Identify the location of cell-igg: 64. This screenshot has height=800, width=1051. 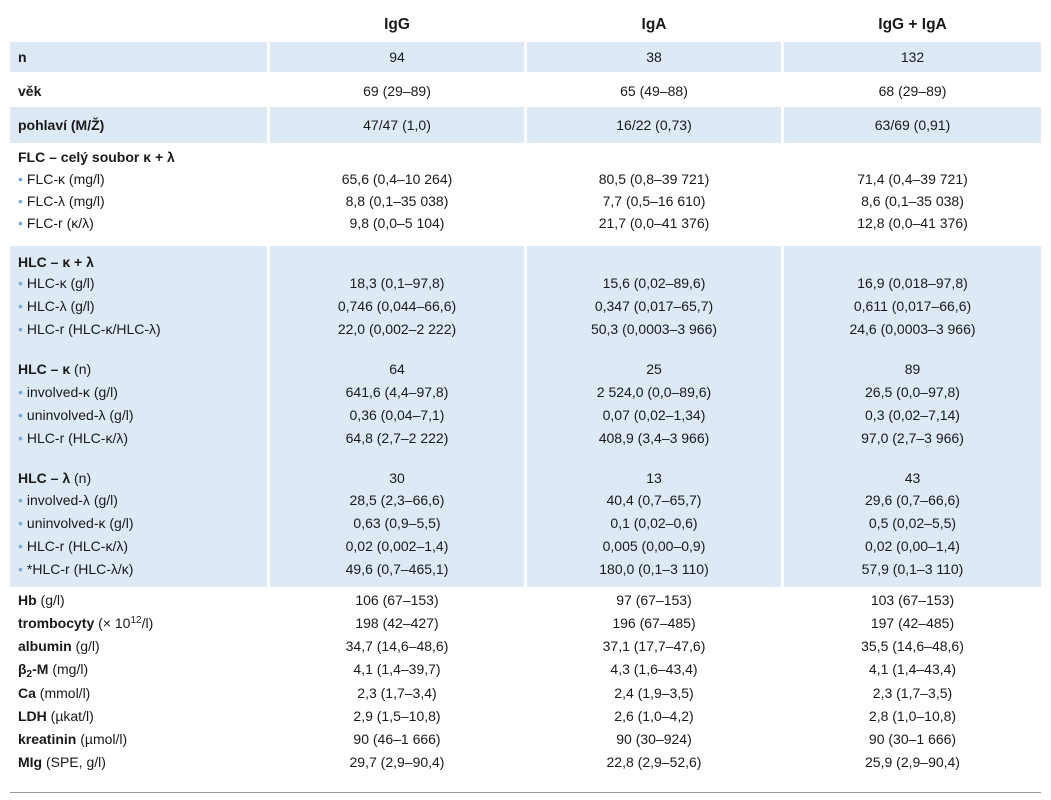
(397, 369).